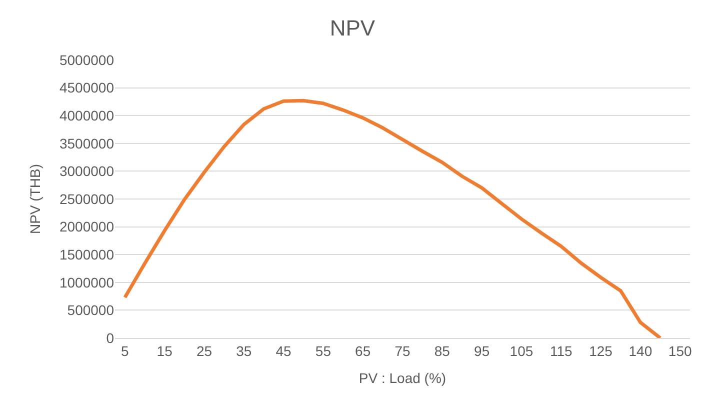 This screenshot has height=403, width=705. What do you see at coordinates (680, 350) in the screenshot?
I see `x-tick-label: 150` at bounding box center [680, 350].